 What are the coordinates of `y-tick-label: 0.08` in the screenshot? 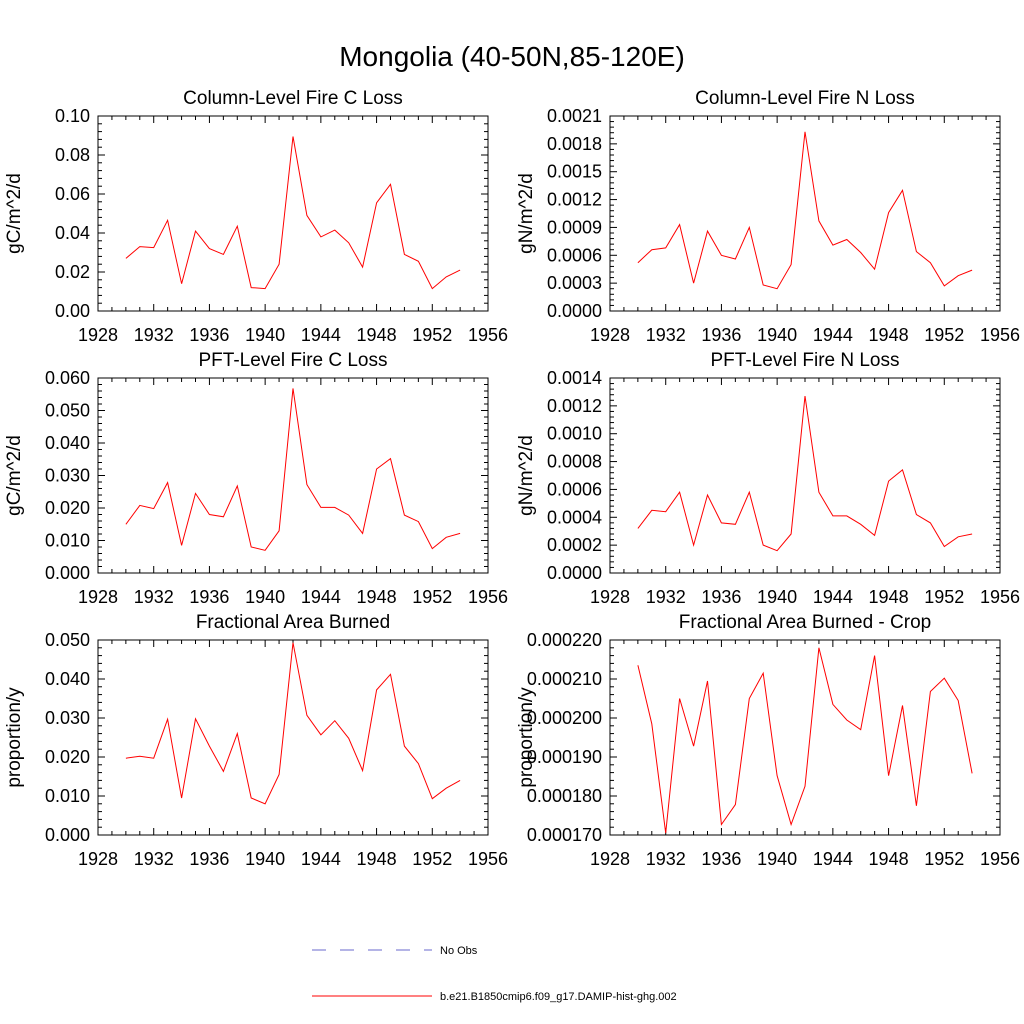 It's located at (72, 155).